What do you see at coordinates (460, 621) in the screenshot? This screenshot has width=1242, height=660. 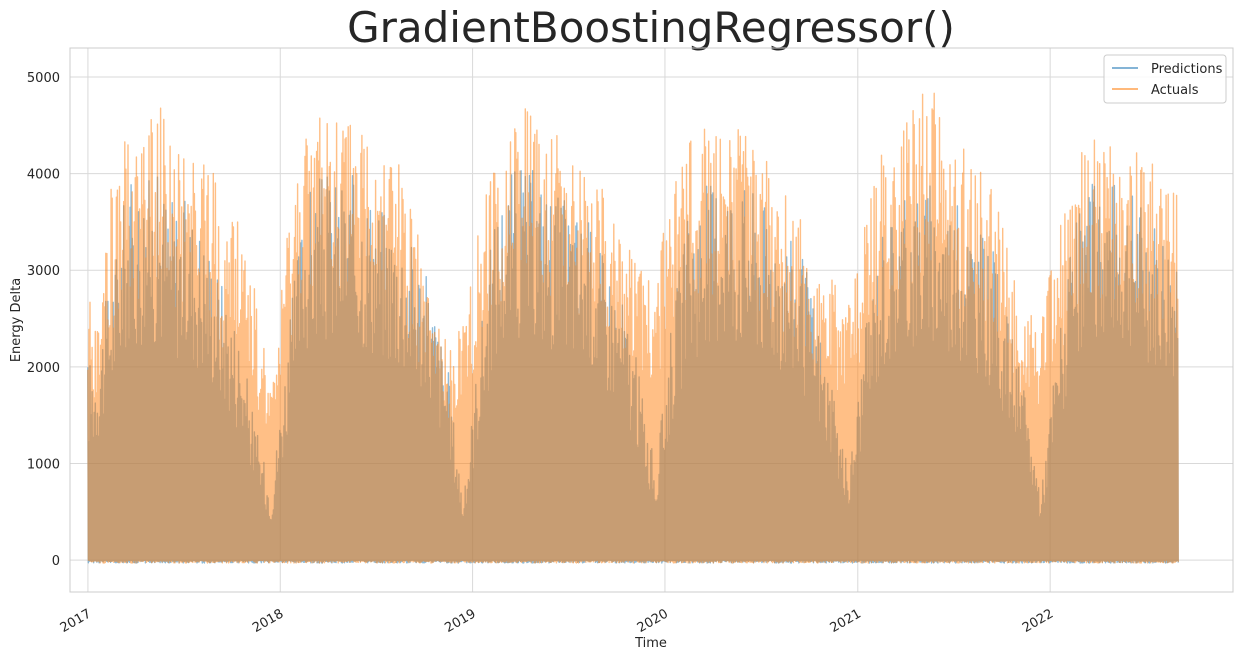 I see `x-tick-label: 2019` at bounding box center [460, 621].